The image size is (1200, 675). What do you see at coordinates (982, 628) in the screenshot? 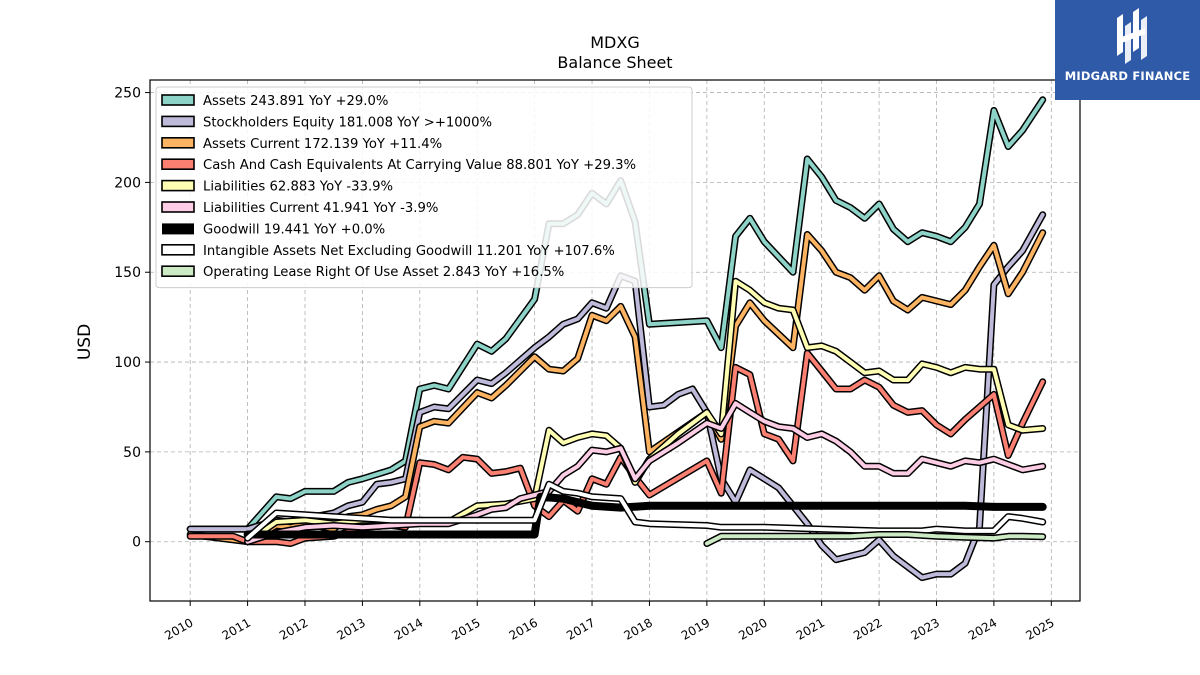
I see `x-tick-label: 2024` at bounding box center [982, 628].